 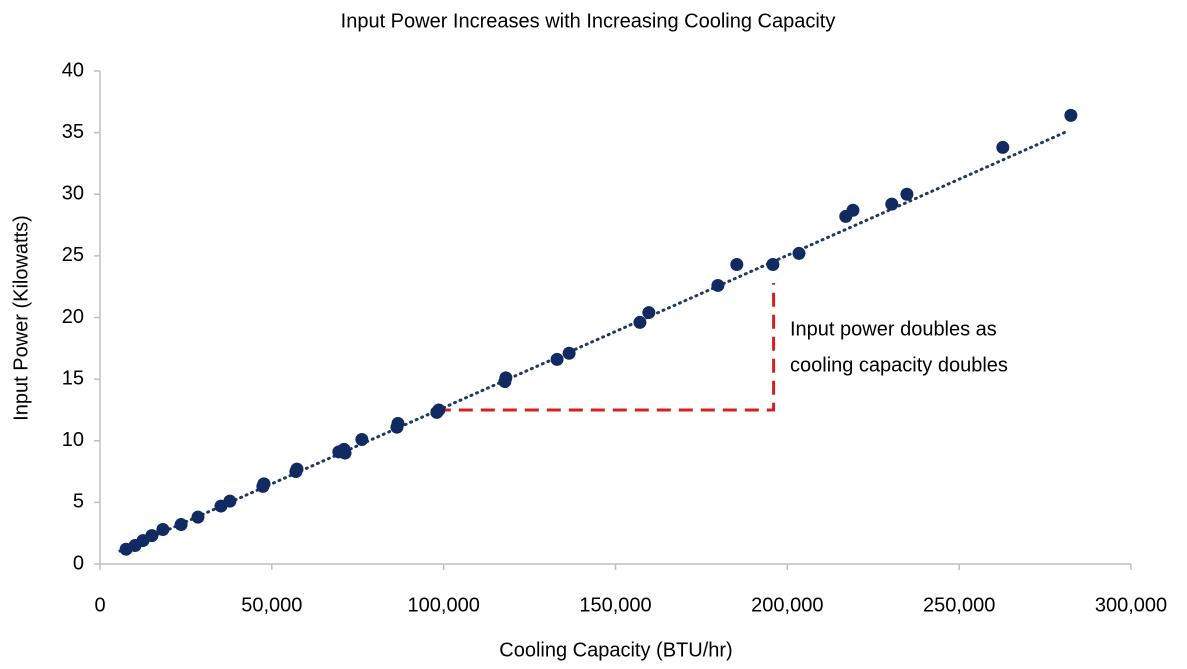 I want to click on y-tick-label: 20, so click(x=73, y=317).